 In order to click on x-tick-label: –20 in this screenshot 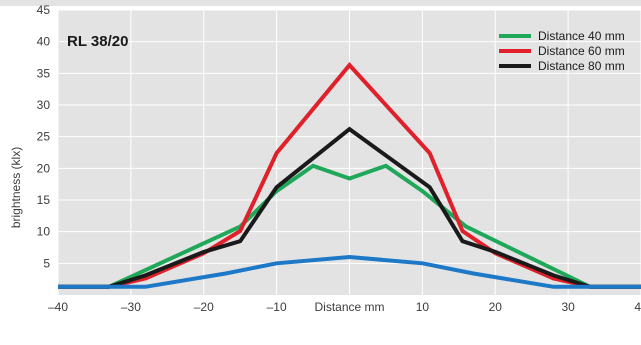, I will do `click(204, 307)`.